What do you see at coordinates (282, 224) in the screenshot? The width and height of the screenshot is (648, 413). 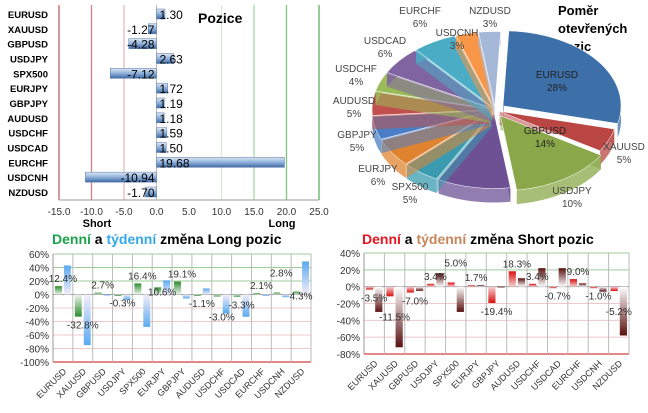 I see `long-label: Long` at bounding box center [282, 224].